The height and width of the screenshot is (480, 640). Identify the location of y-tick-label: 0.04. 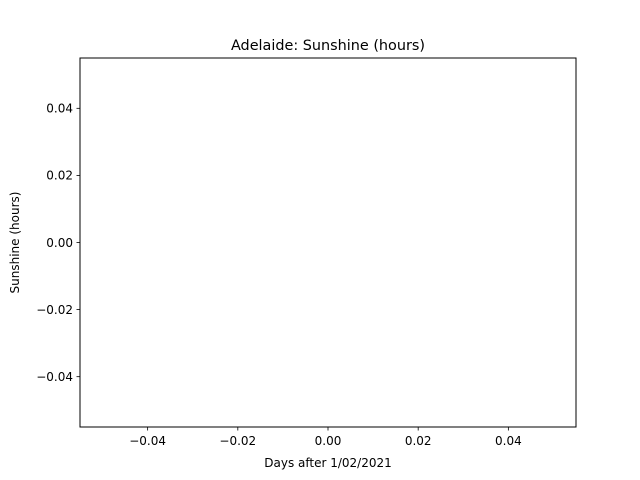
(59, 109).